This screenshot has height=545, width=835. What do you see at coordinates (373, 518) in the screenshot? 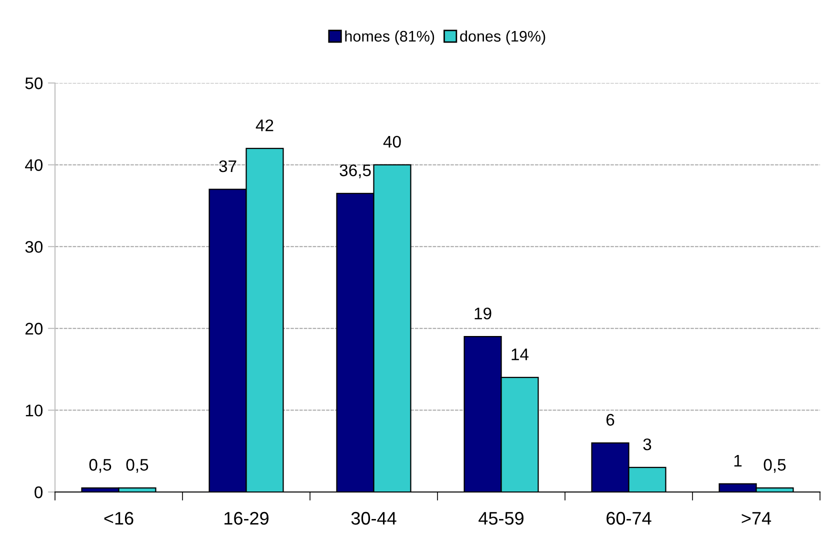
I see `x-tick-label: 30-44` at bounding box center [373, 518].